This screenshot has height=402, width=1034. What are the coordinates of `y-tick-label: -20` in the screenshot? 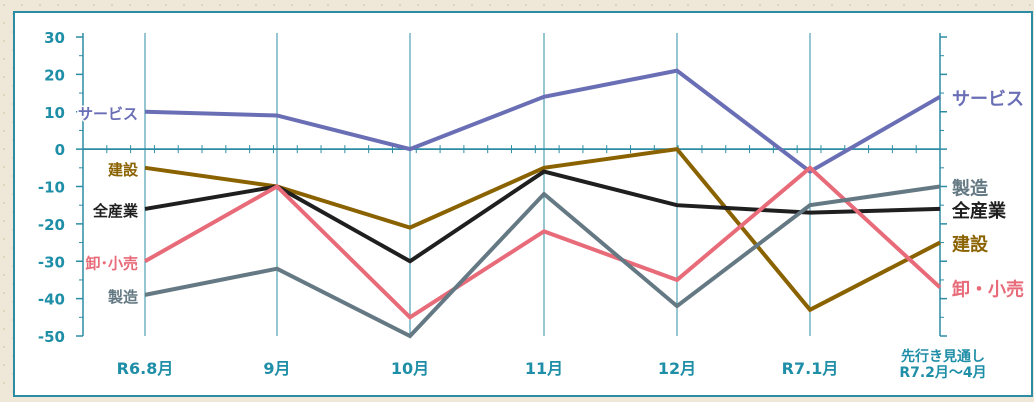 It's located at (51, 225).